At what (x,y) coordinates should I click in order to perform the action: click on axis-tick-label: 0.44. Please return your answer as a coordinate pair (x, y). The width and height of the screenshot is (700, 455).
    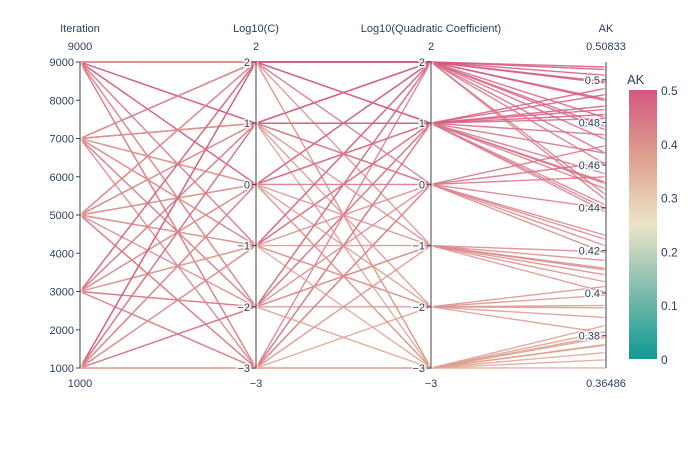
    Looking at the image, I should click on (589, 209).